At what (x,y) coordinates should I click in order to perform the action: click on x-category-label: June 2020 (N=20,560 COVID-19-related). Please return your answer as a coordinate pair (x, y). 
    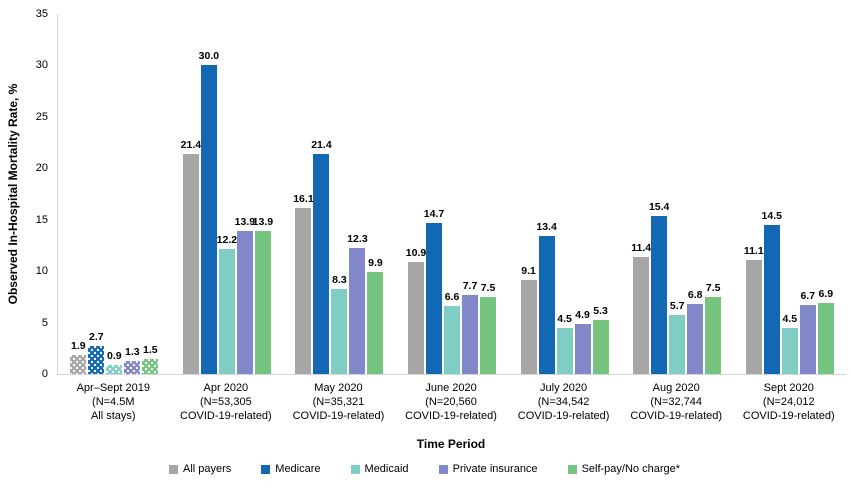
    Looking at the image, I should click on (451, 402).